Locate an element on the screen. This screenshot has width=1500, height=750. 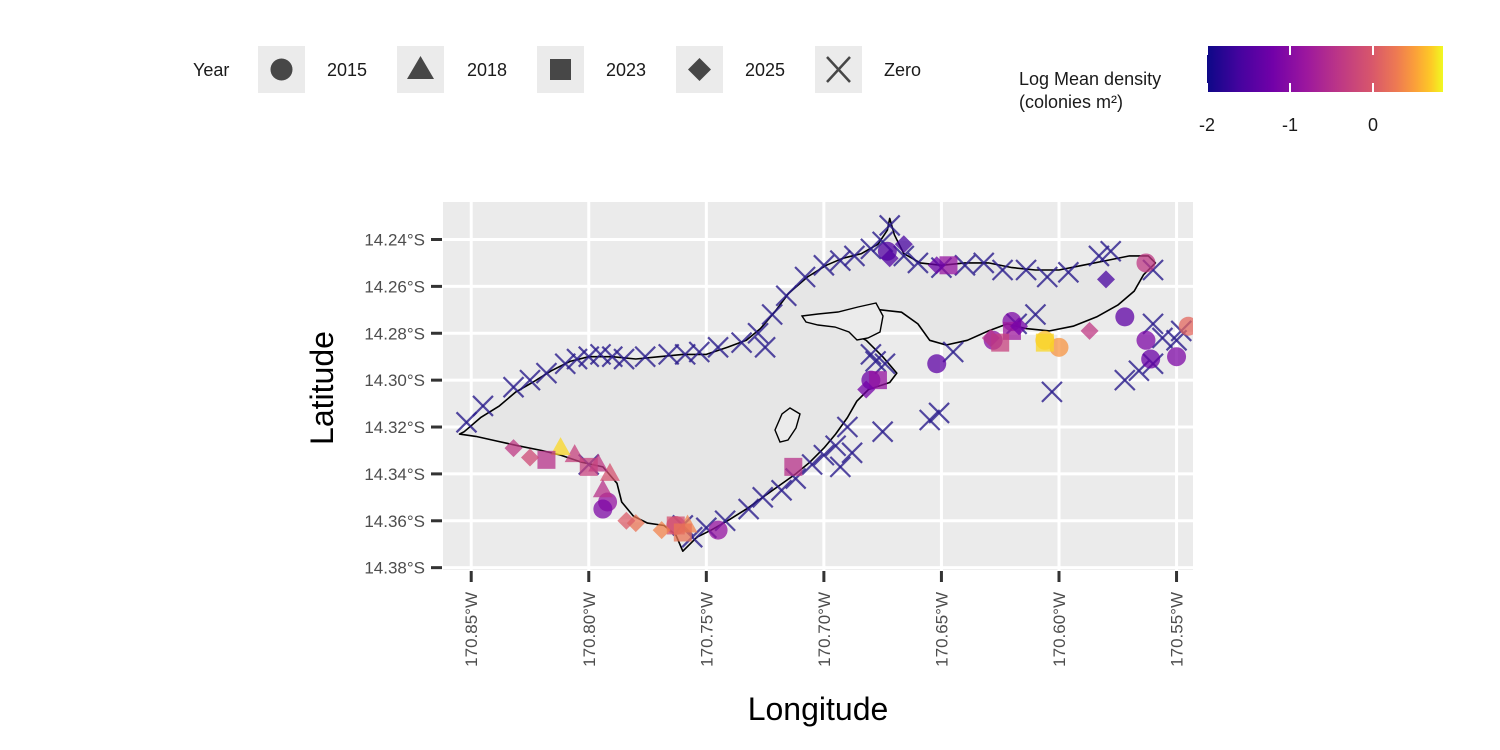
legend-label-2015: 2015 is located at coordinates (347, 70).